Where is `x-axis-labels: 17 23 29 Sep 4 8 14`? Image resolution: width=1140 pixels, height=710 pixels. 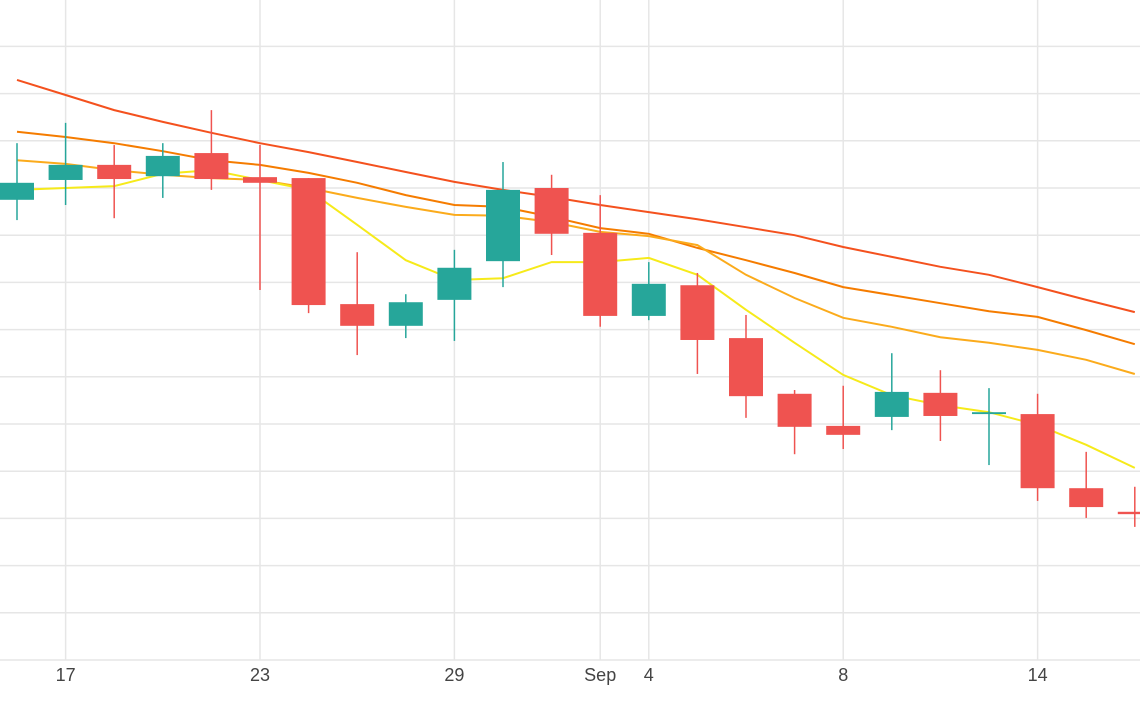 x-axis-labels: 17 23 29 Sep 4 8 14 is located at coordinates (552, 675).